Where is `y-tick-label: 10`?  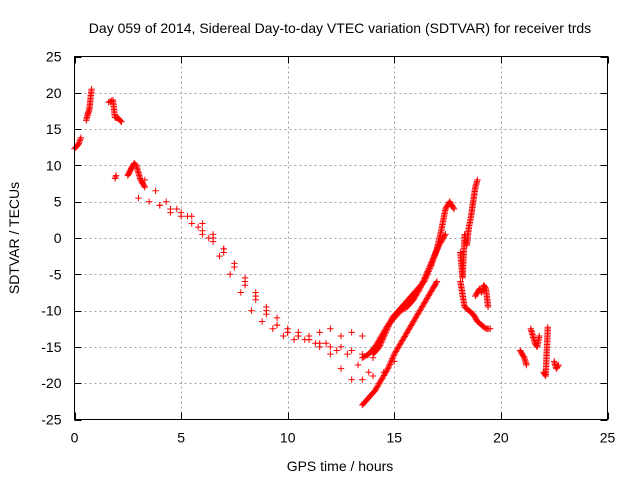 y-tick-label: 10 is located at coordinates (54, 165).